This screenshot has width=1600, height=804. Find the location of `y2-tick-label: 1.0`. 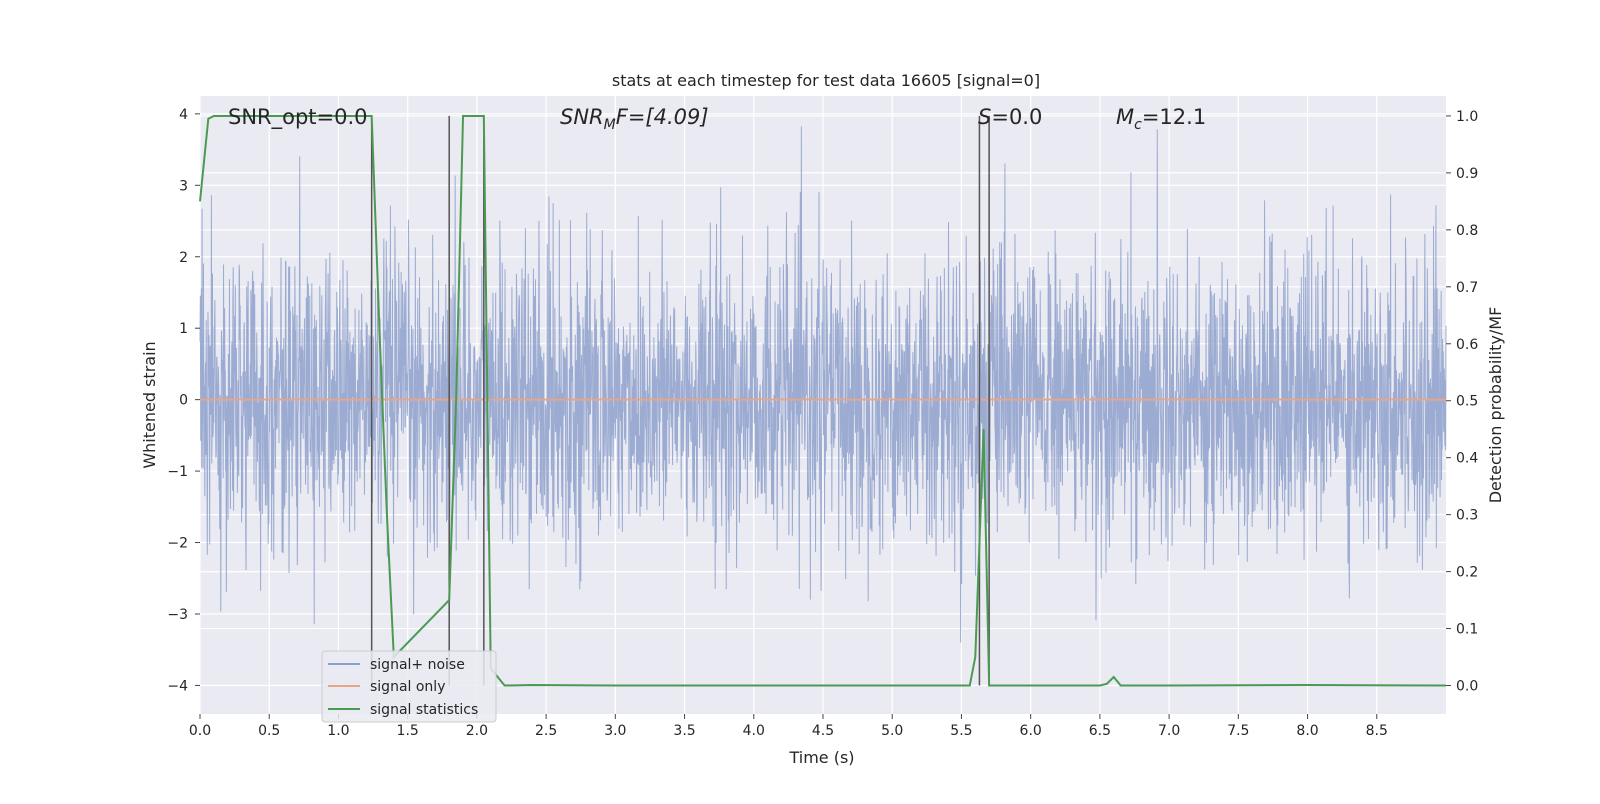

y2-tick-label: 1.0 is located at coordinates (1467, 117).